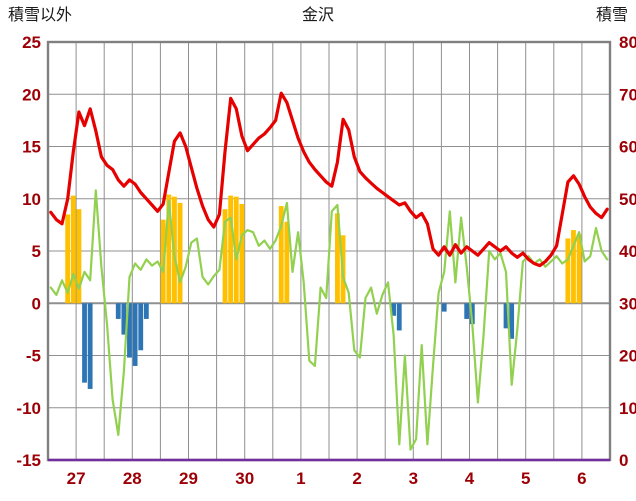 The height and width of the screenshot is (501, 636). What do you see at coordinates (627, 42) in the screenshot?
I see `right-tick-label: 80` at bounding box center [627, 42].